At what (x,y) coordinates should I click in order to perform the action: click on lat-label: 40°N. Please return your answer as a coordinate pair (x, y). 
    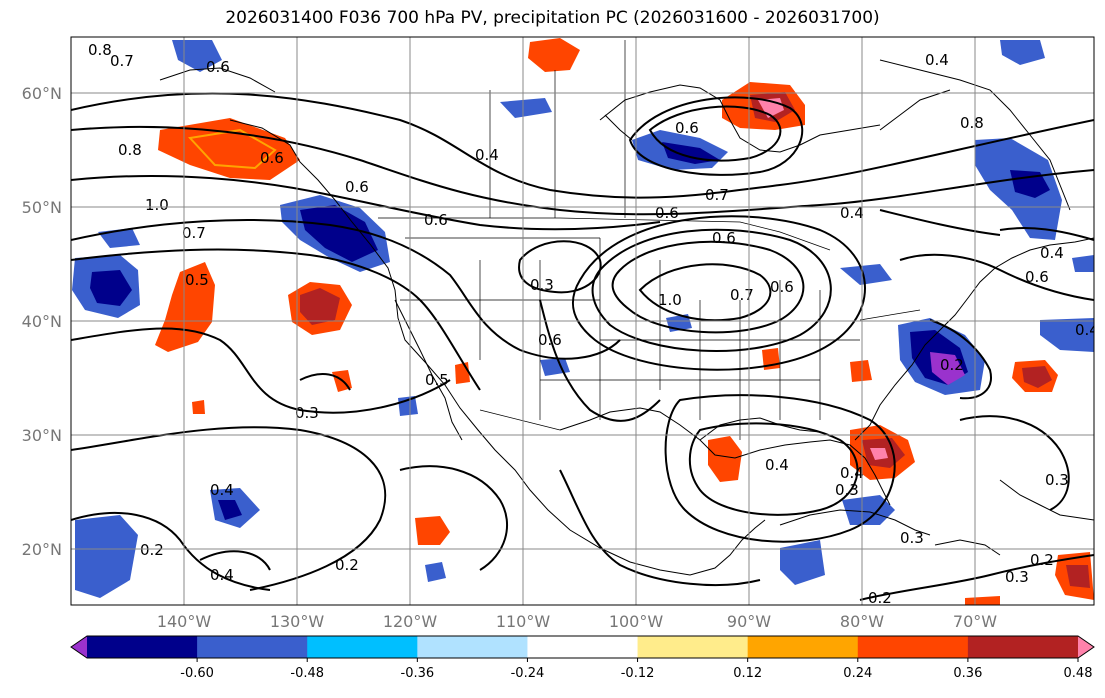
    Looking at the image, I should click on (42, 321).